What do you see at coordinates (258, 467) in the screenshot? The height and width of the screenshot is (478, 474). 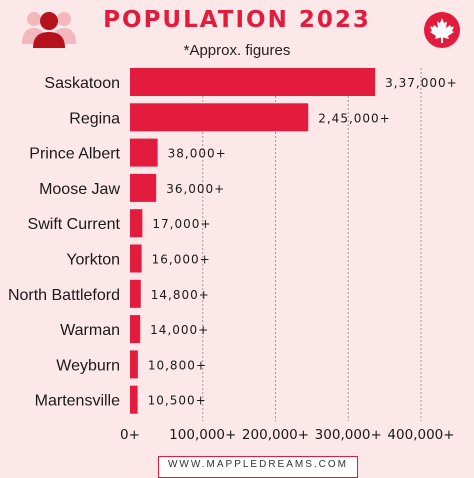 I see `website-footer: WWW.MAPPLEDREAMS.COM` at bounding box center [258, 467].